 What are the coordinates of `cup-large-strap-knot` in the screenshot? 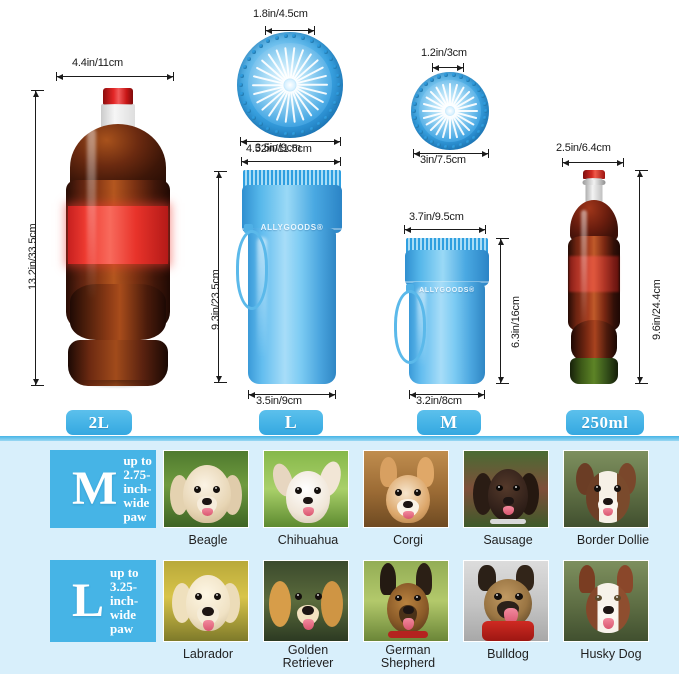 It's located at (248, 228).